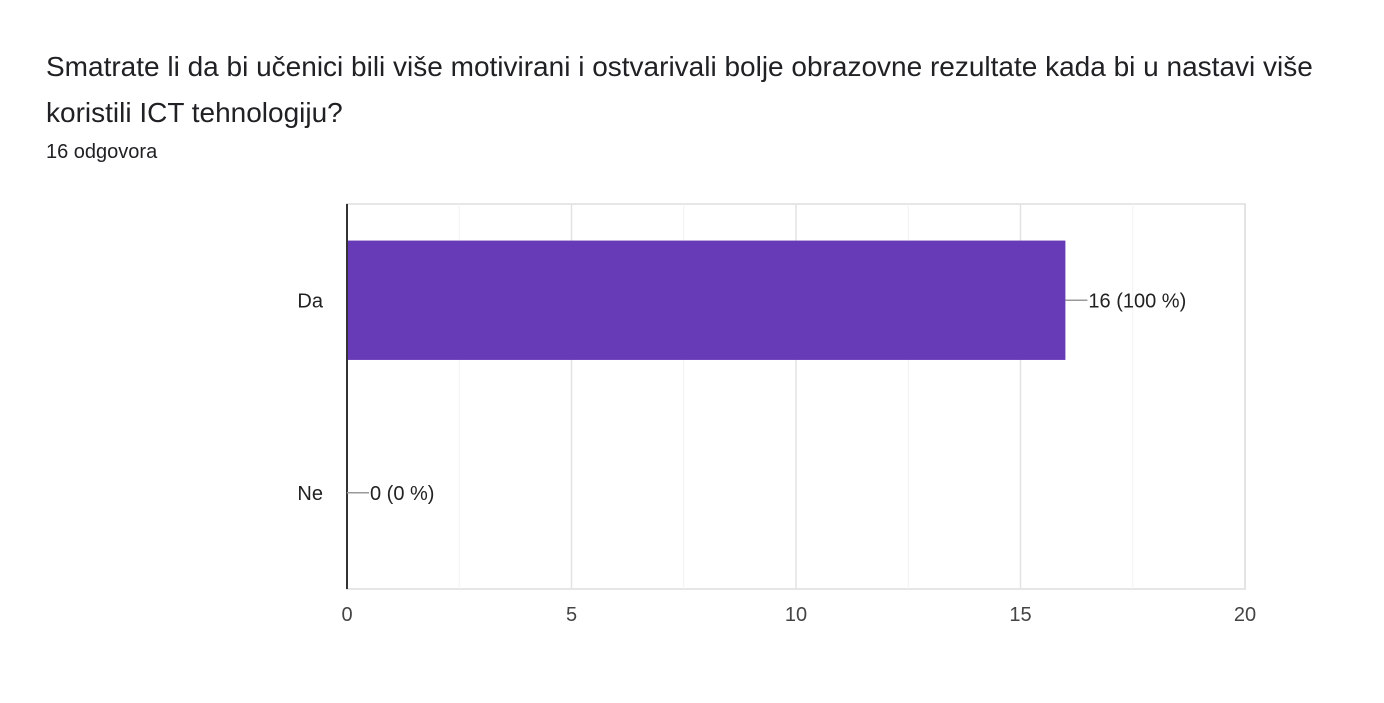  I want to click on data-label: 16 (100 %), so click(1137, 301).